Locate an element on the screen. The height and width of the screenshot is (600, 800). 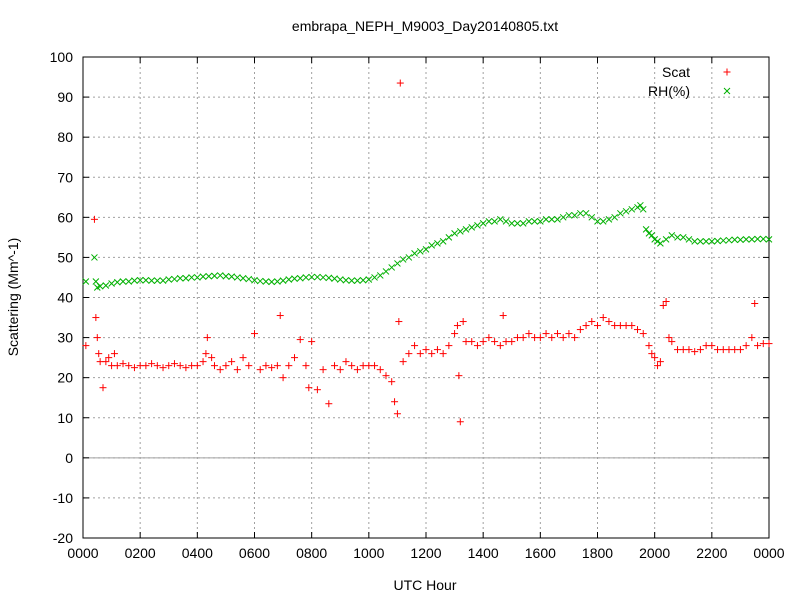
x-tick-label: 2000 is located at coordinates (654, 553).